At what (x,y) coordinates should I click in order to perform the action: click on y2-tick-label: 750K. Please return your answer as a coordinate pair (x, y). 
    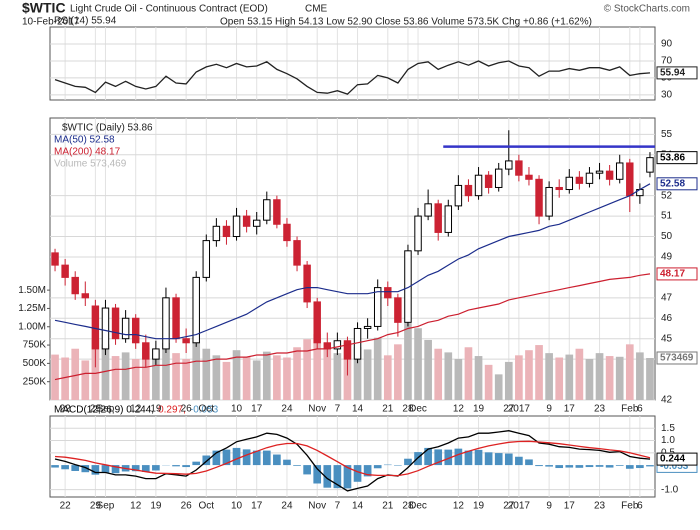
    Looking at the image, I should click on (35, 345).